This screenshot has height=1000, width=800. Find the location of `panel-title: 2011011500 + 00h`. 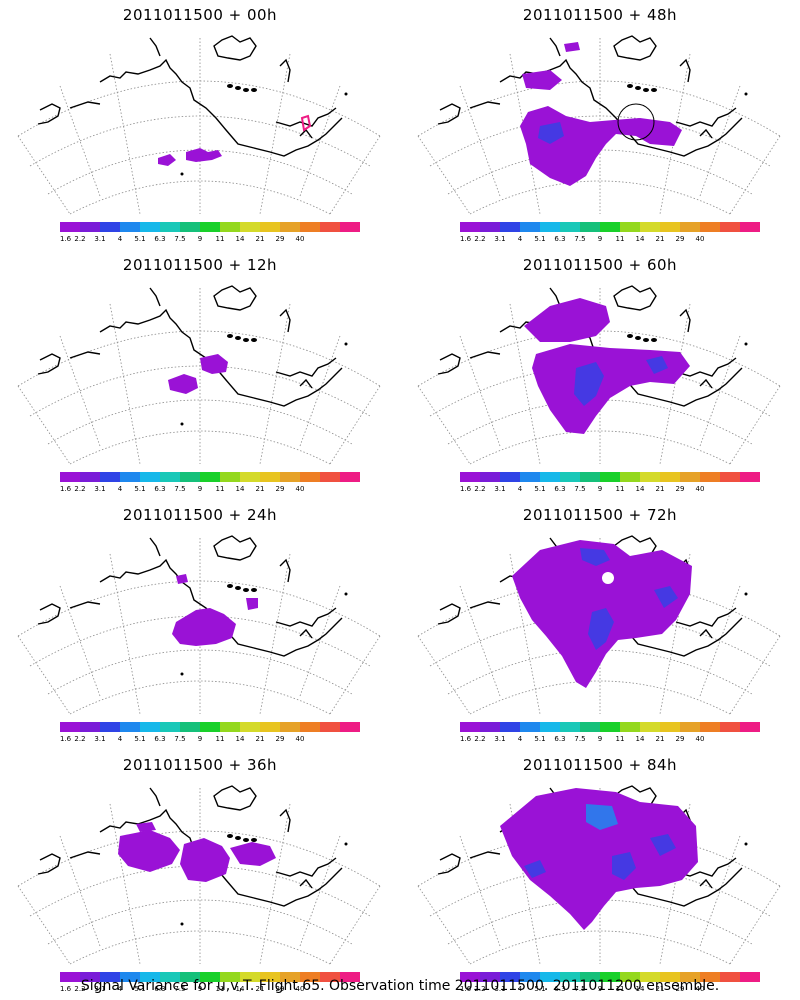

panel-title: 2011011500 + 00h is located at coordinates (200, 15).